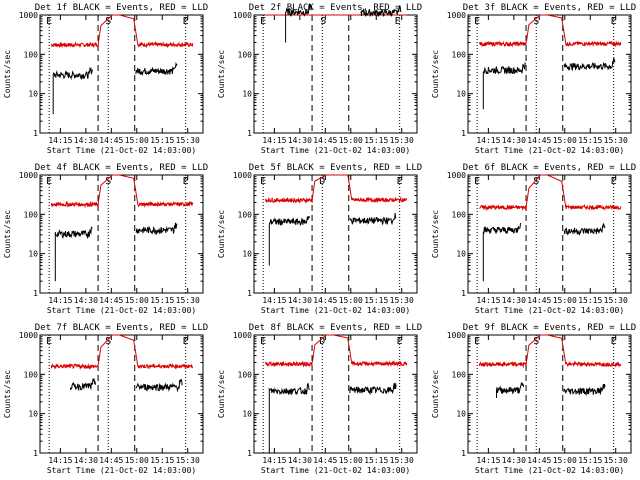 The image size is (640, 480). I want to click on panel-title: Det 5f BLACK = Events, RED = LLD, so click(335, 168).